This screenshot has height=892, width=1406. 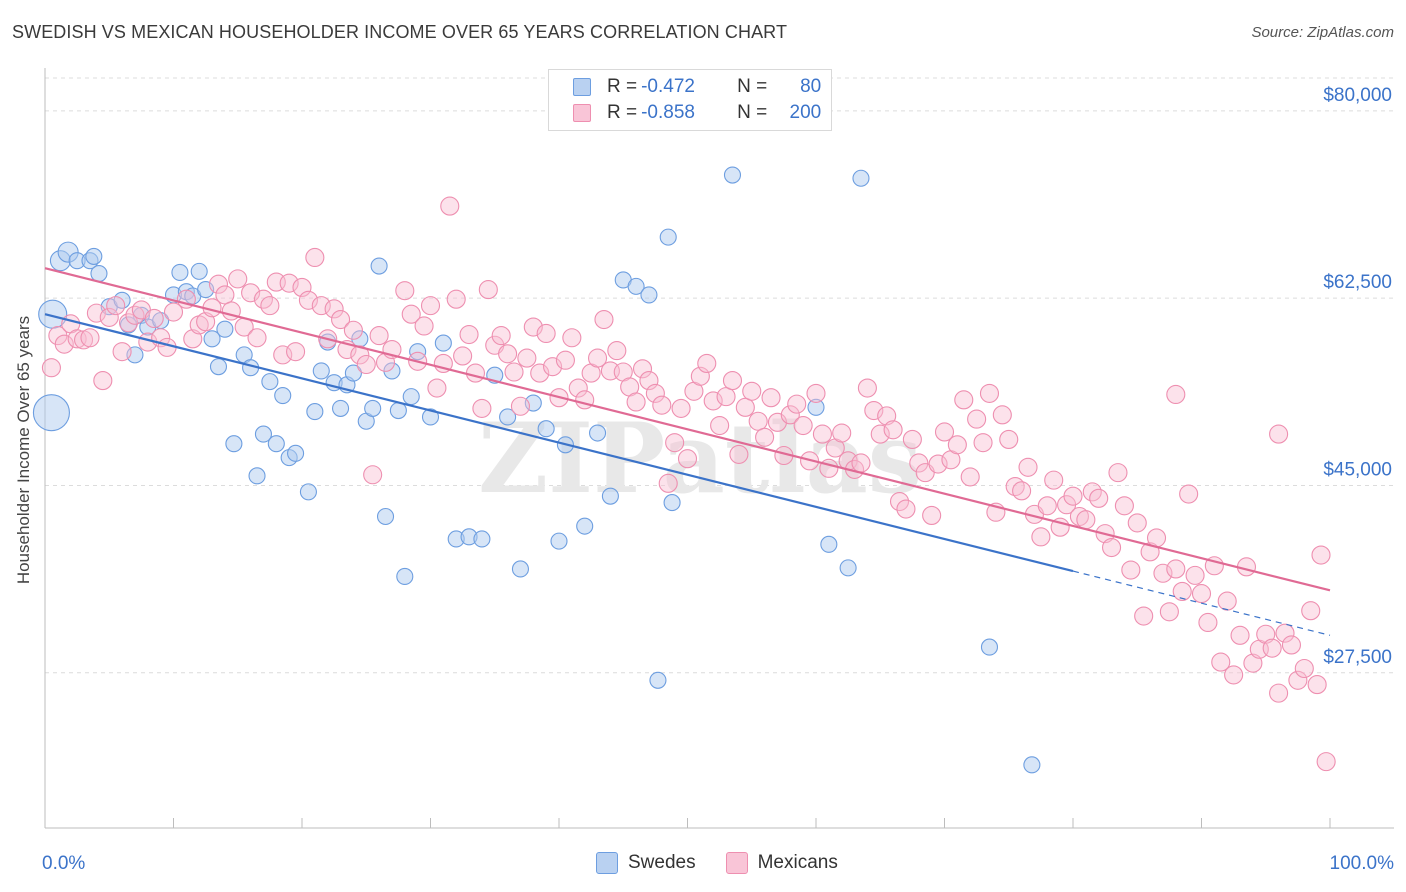 I want to click on legend-item-mexicans: Mexicans, so click(x=781, y=863).